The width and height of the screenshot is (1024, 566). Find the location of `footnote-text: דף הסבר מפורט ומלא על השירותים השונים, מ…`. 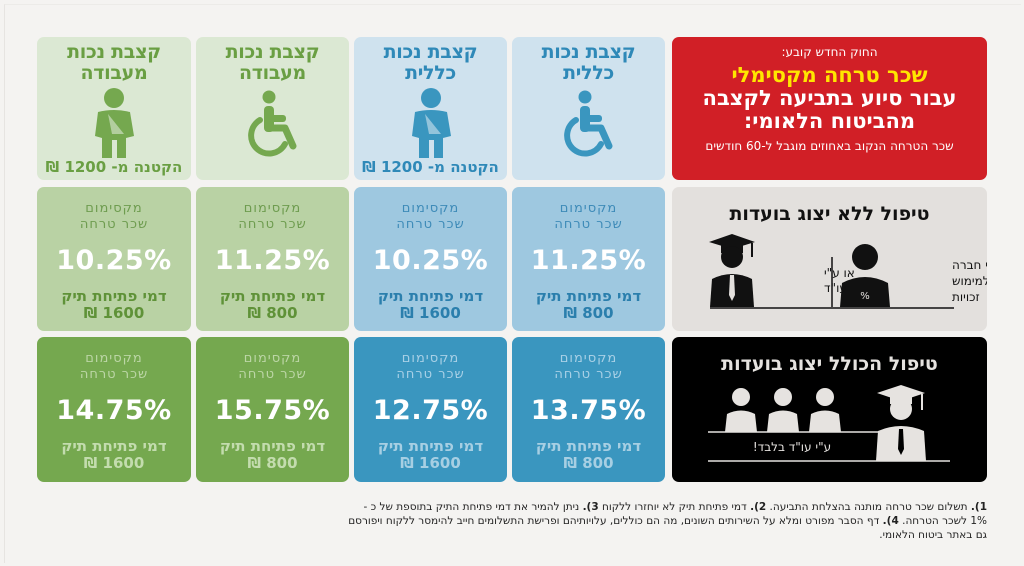

footnote-text: דף הסבר מפורט ומלא על השירותים השונים, מ… is located at coordinates (667, 528).